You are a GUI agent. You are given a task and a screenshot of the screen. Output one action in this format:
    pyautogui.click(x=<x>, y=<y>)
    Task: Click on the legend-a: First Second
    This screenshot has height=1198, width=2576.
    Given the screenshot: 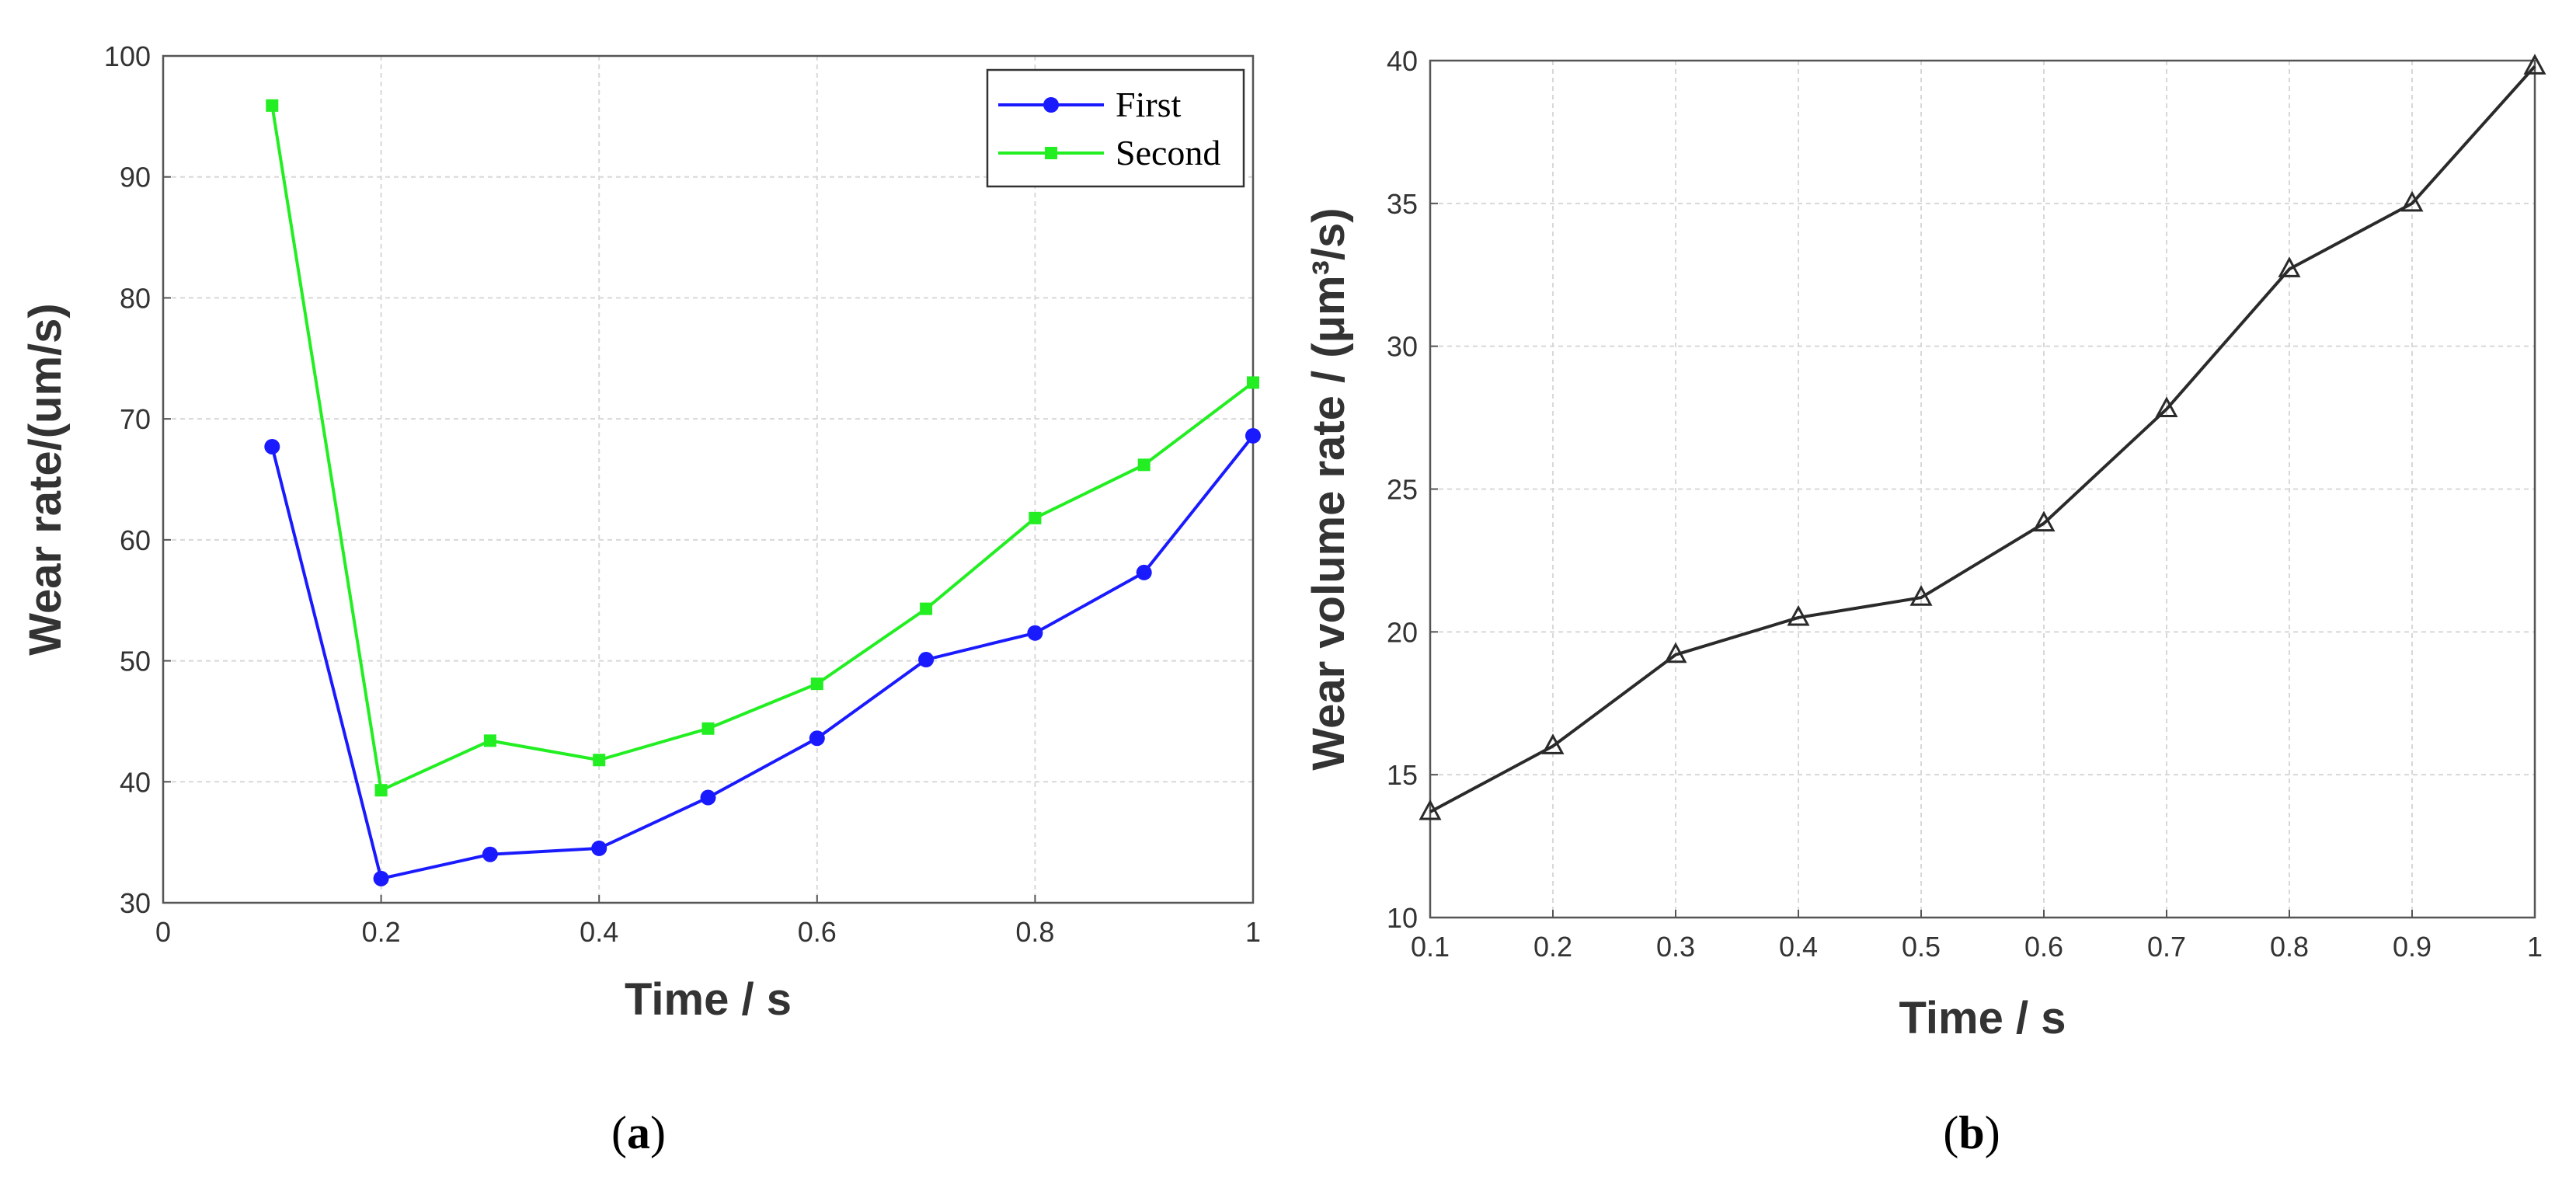 What is the action you would take?
    pyautogui.click(x=1115, y=128)
    